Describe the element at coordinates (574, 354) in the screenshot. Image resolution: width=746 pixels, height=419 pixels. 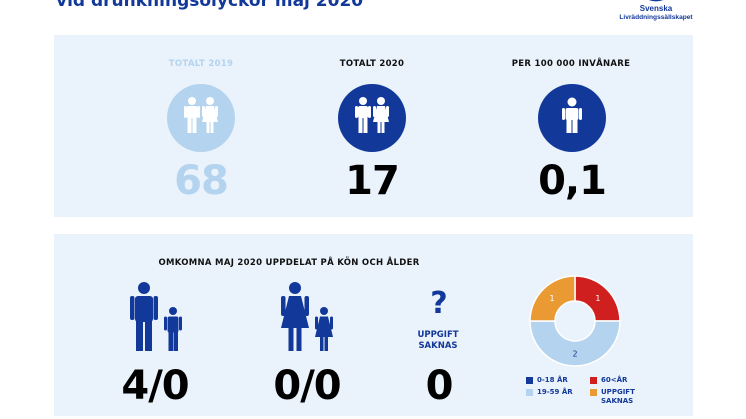
I see `donut-slice-value-1: 2` at that location.